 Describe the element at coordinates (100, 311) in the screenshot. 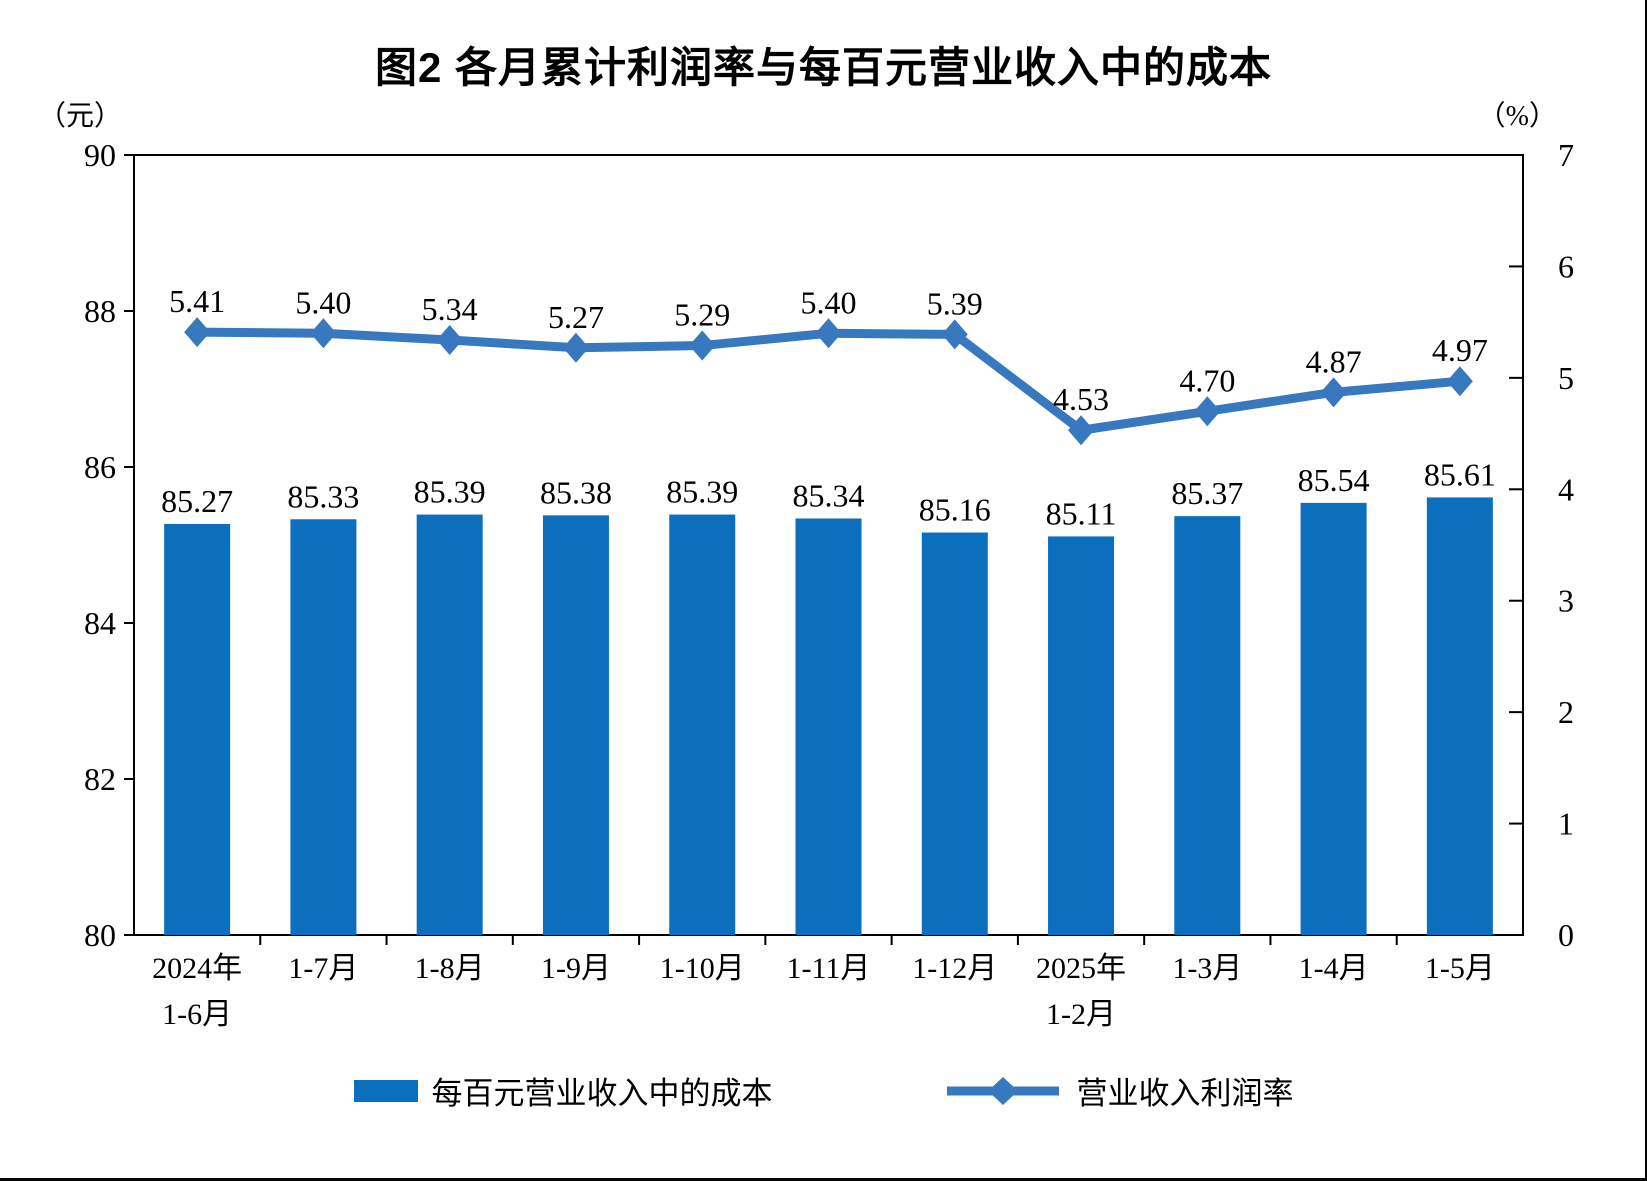

I see `y-left-tick-label: 88` at that location.